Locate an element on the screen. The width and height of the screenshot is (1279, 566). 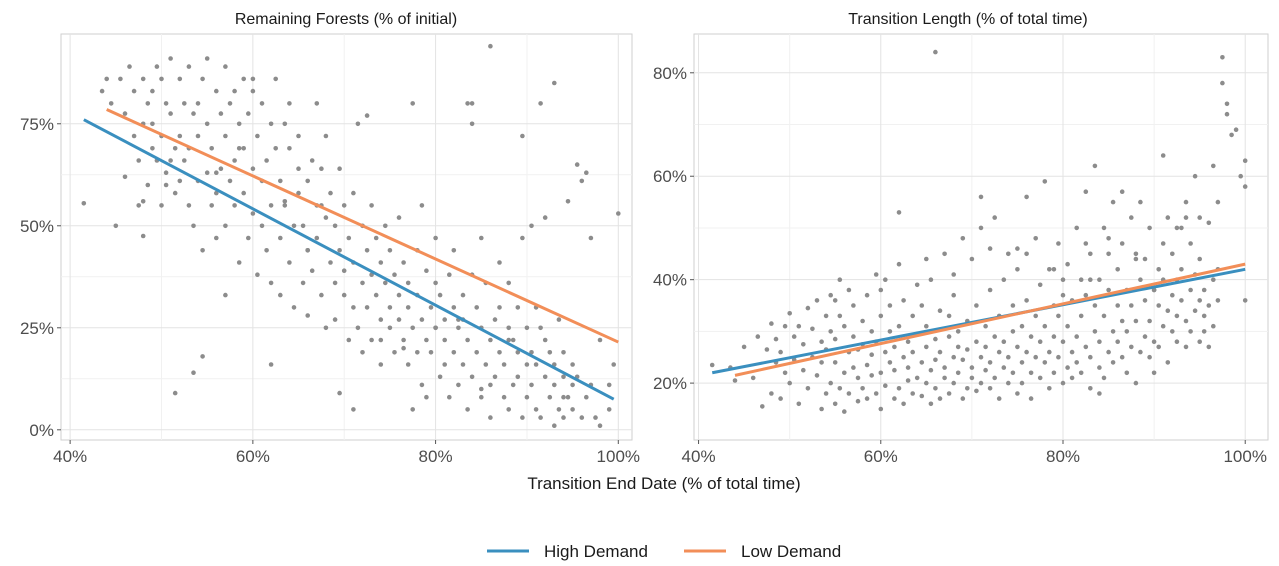
y-tick-label: 50% is located at coordinates (37, 226).